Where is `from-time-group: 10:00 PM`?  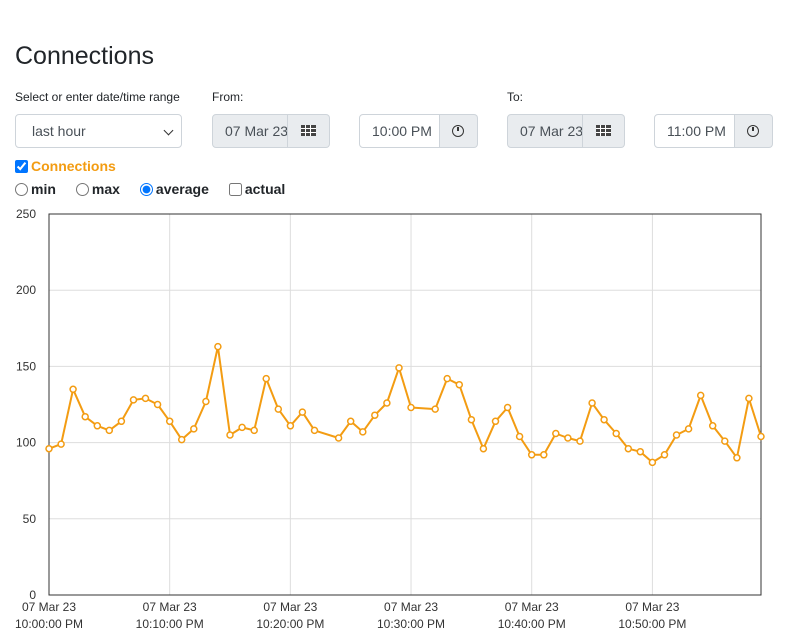 from-time-group: 10:00 PM is located at coordinates (418, 131).